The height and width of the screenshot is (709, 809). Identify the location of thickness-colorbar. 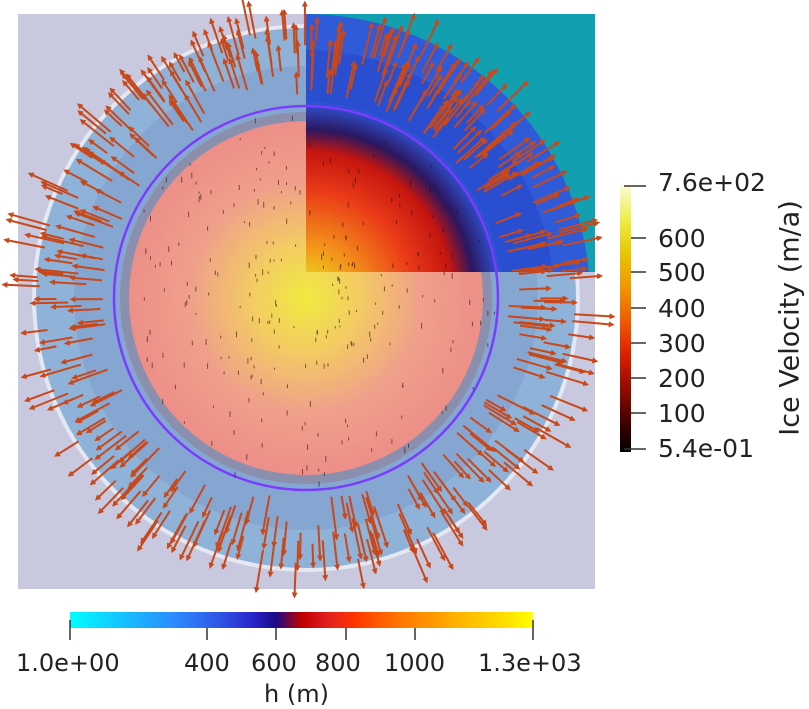
(301, 620).